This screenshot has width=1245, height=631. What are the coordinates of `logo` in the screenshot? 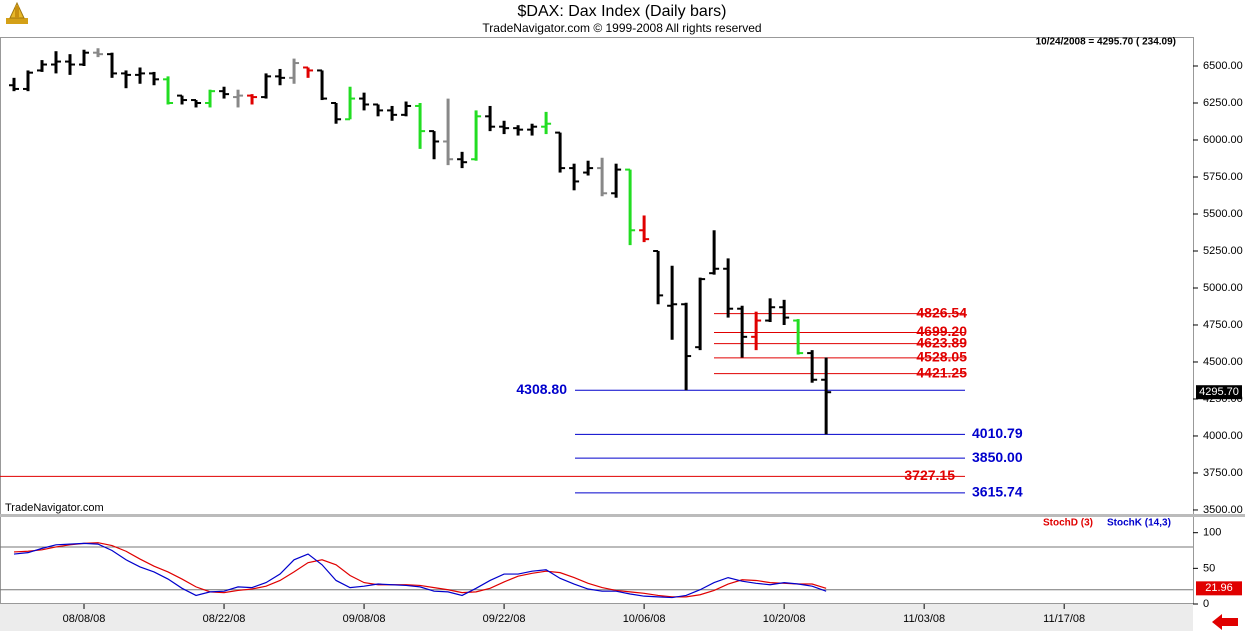 It's located at (17, 12).